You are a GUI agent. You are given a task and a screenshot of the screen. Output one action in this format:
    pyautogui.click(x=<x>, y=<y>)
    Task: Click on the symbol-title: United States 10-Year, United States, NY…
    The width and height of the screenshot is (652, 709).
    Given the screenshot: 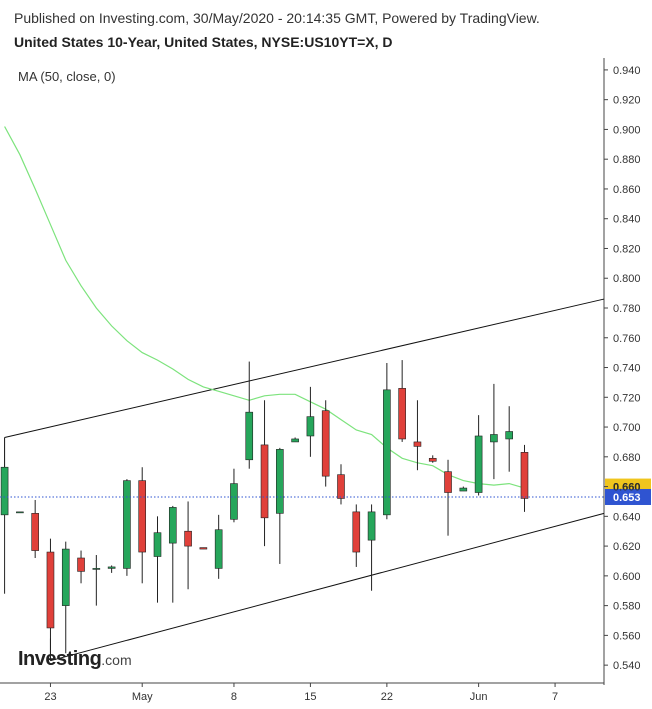 What is the action you would take?
    pyautogui.click(x=203, y=42)
    